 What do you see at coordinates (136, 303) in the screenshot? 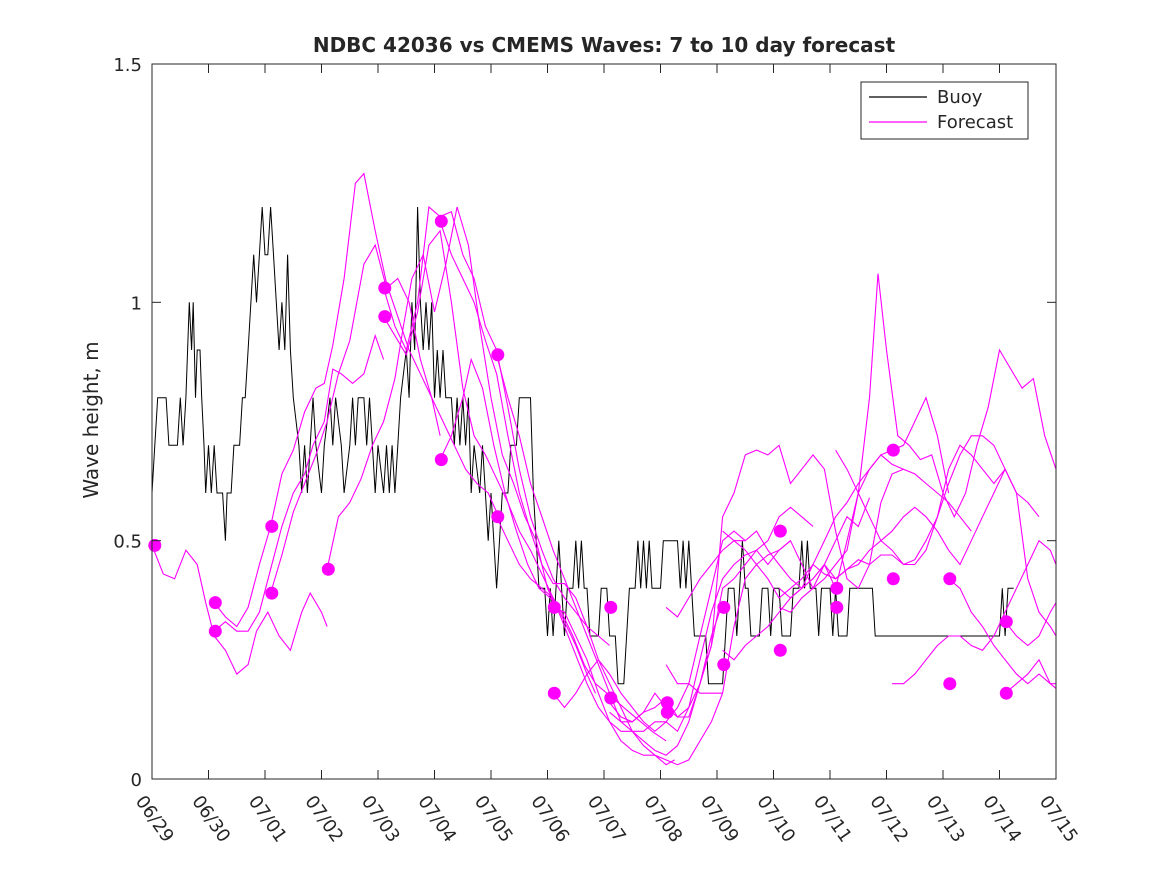
I see `y-tick-label: 1` at bounding box center [136, 303].